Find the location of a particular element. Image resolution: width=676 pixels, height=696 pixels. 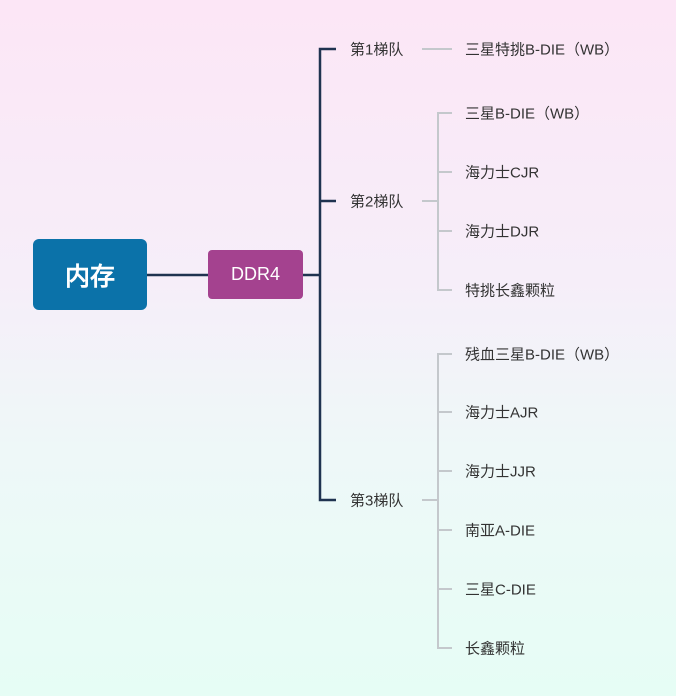

leaf-node: 三星特挑B-DIE（WB） is located at coordinates (542, 50).